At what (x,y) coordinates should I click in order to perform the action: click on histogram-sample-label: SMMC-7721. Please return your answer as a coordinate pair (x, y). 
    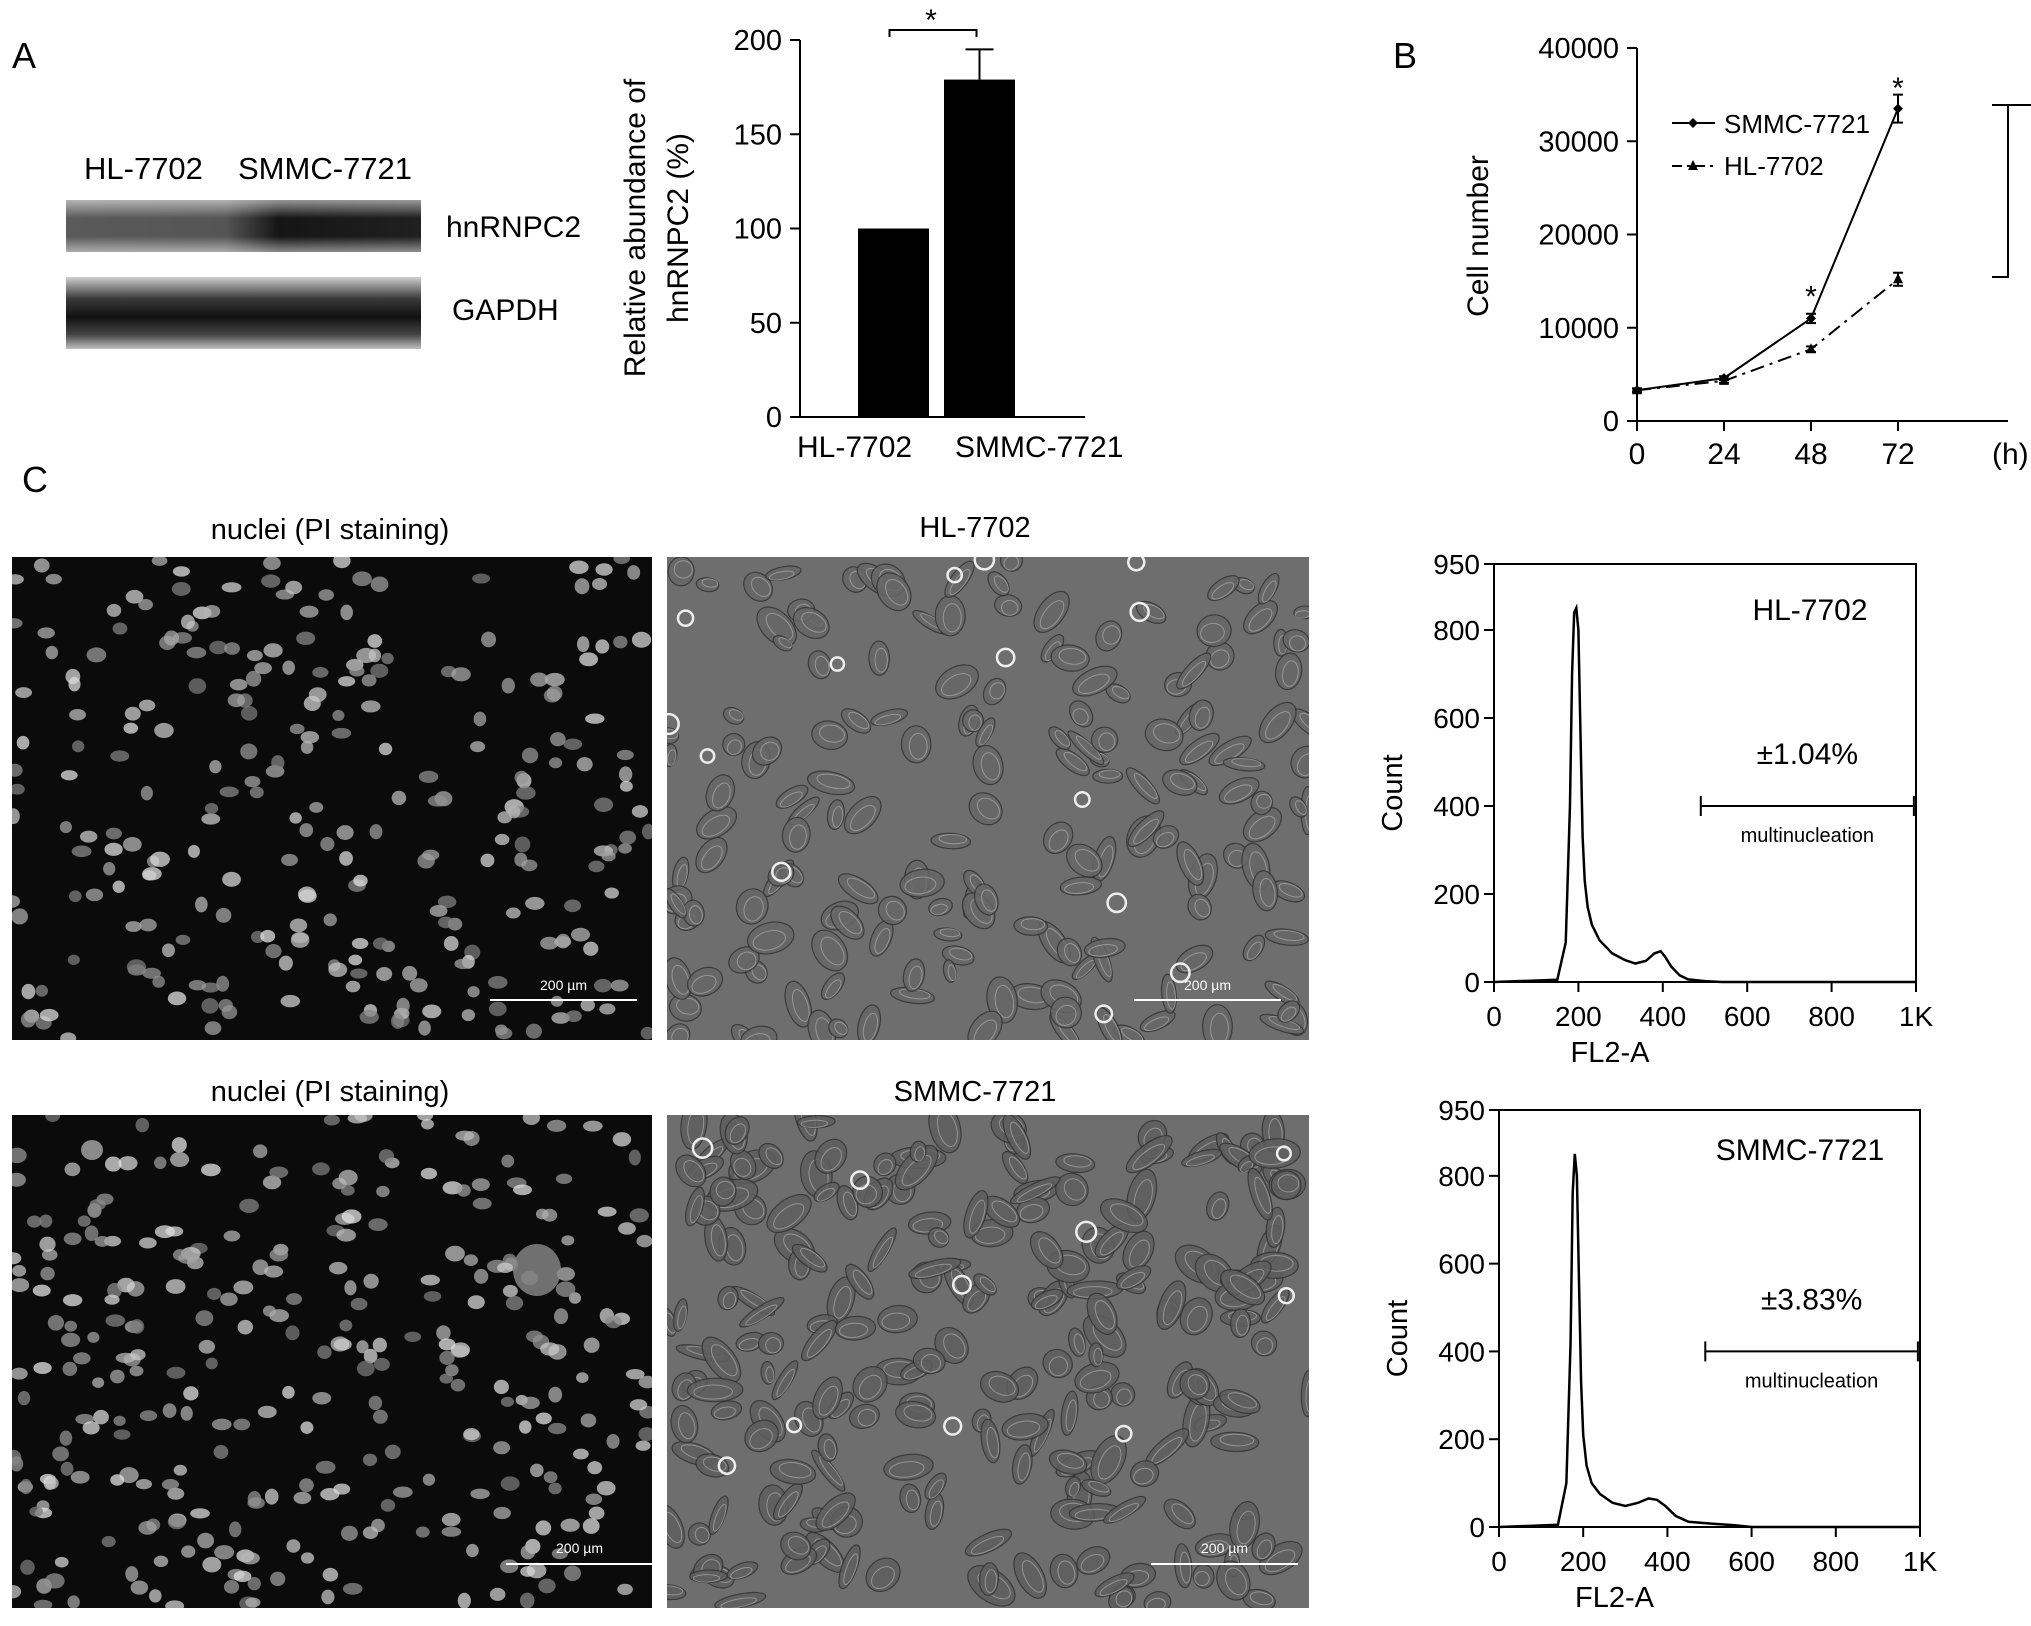
    Looking at the image, I should click on (1800, 1150).